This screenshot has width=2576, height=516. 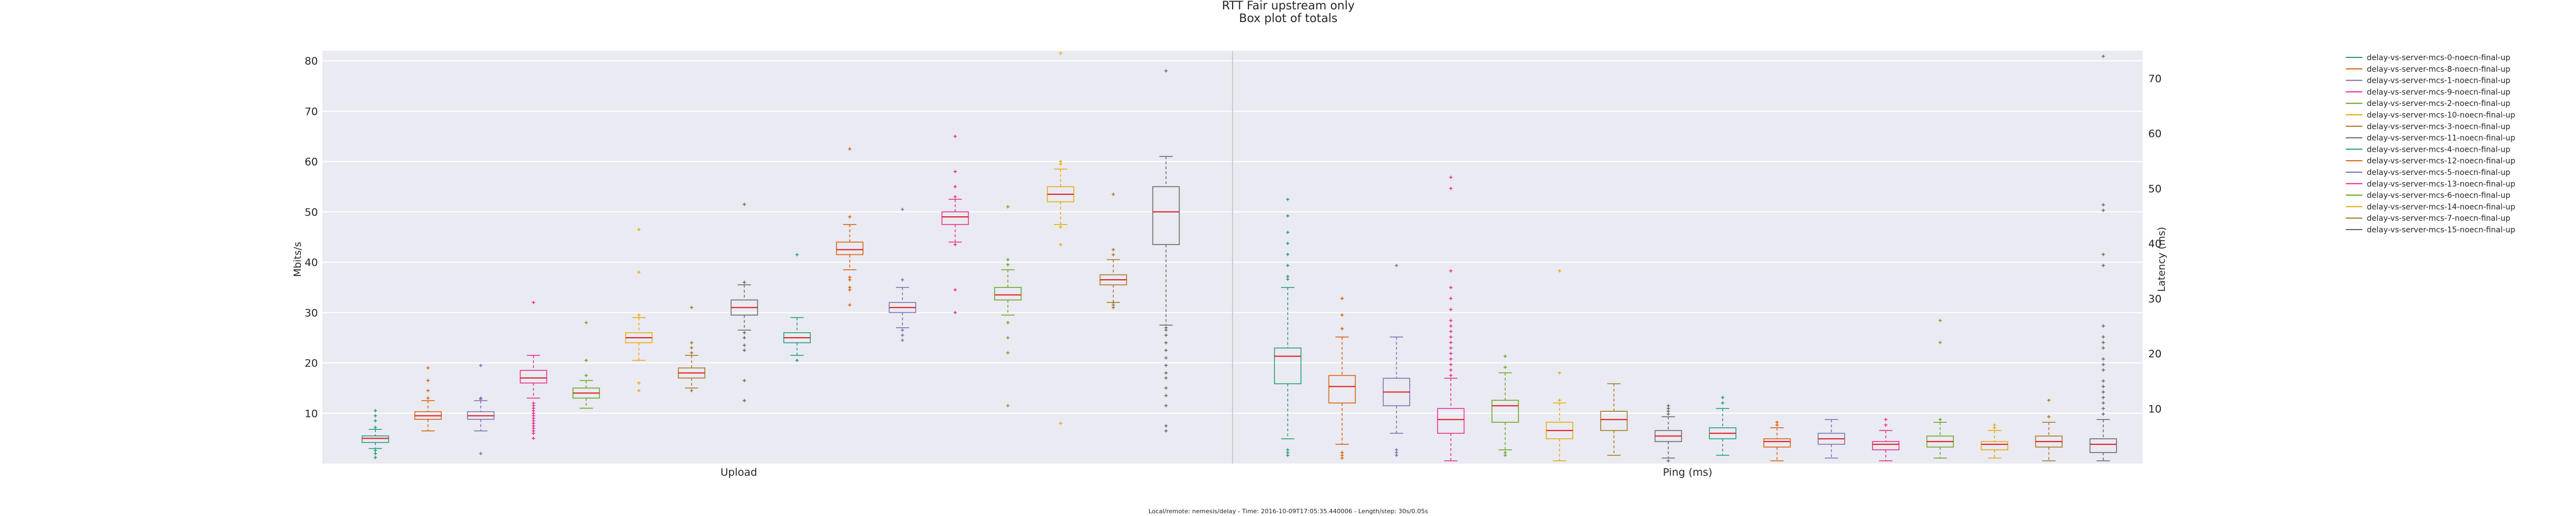 I want to click on legend-label: delay-vs-server-mcs-5-noecn-final-up, so click(x=2438, y=172).